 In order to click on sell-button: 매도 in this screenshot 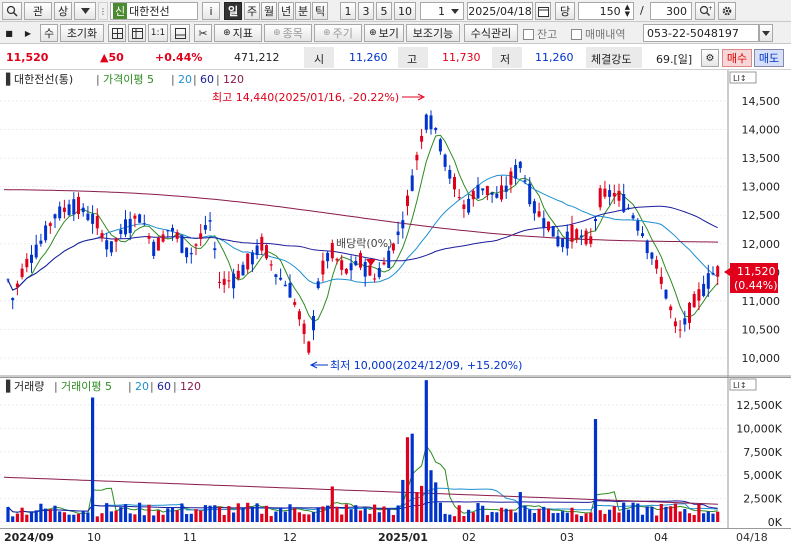, I will do `click(769, 58)`.